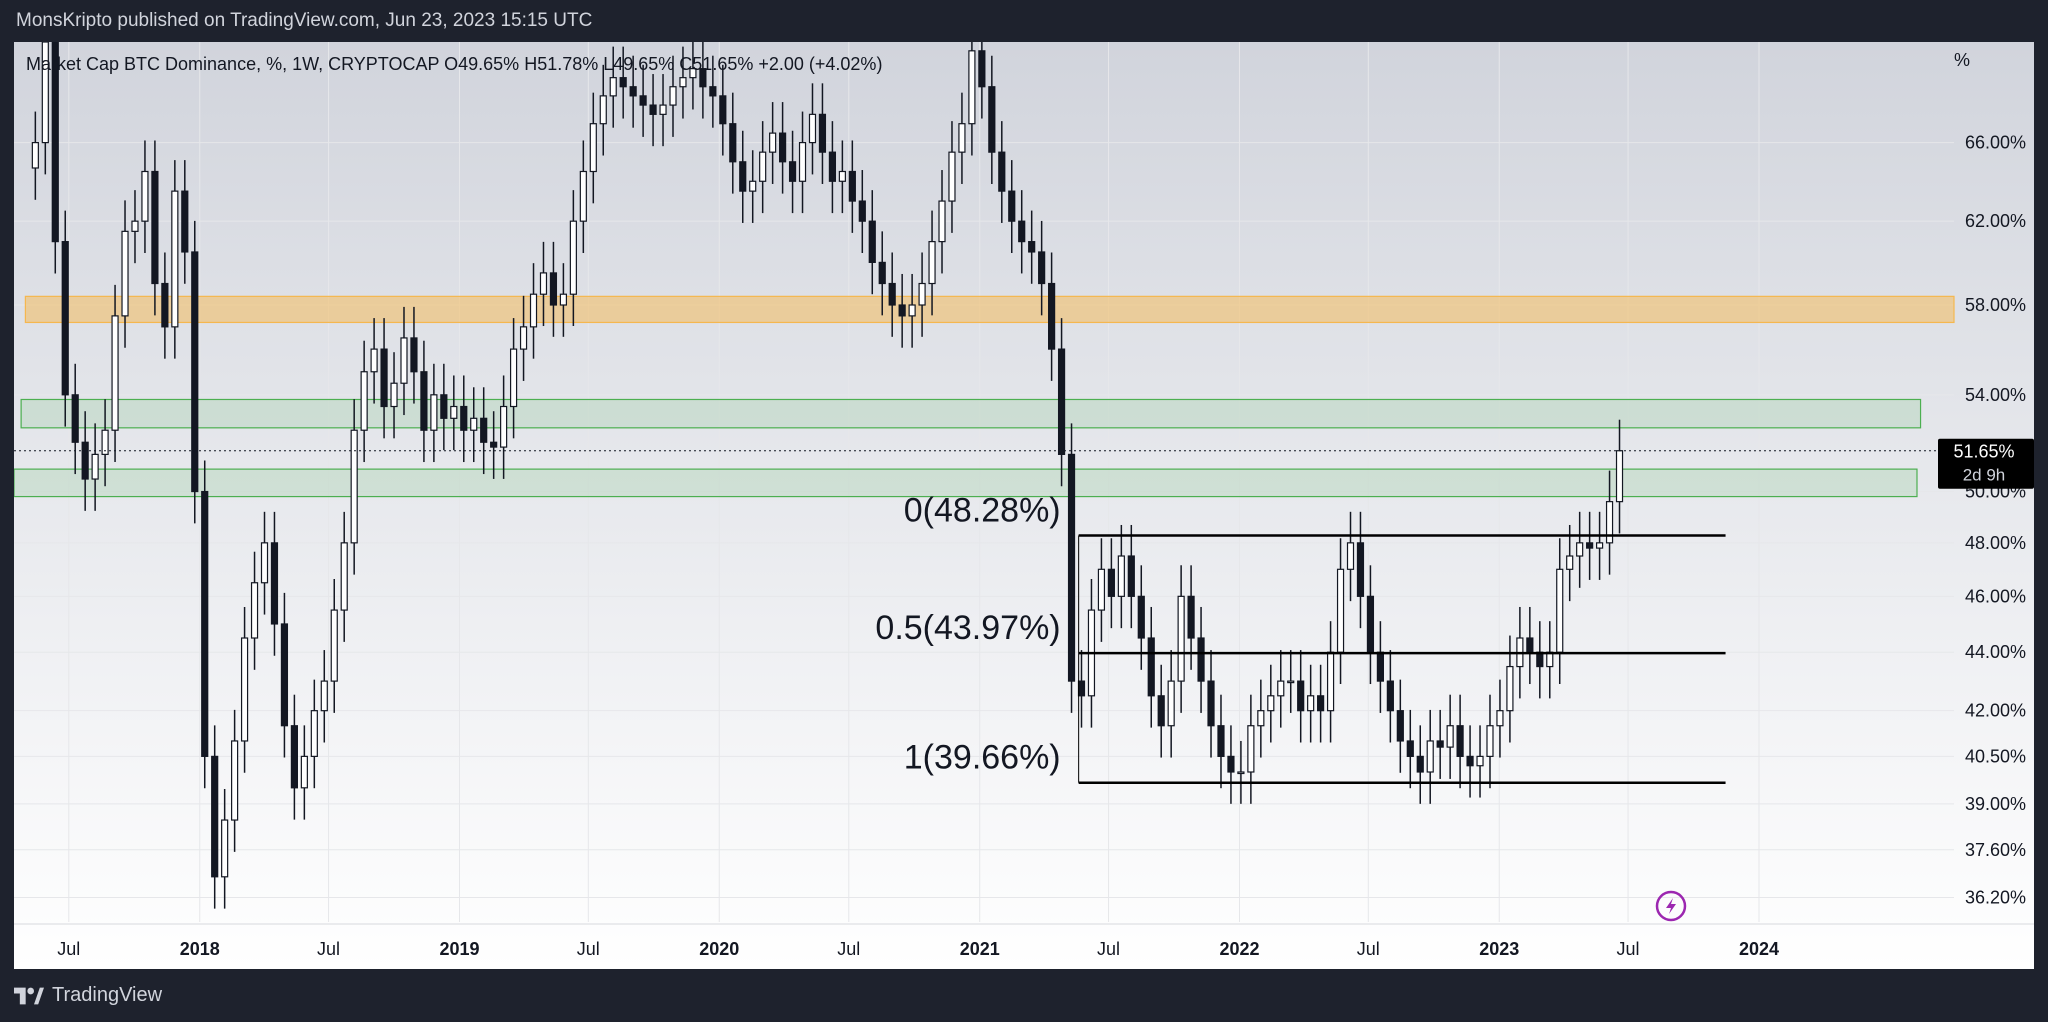  Describe the element at coordinates (1983, 452) in the screenshot. I see `price-badge-value: 51.65%` at that location.